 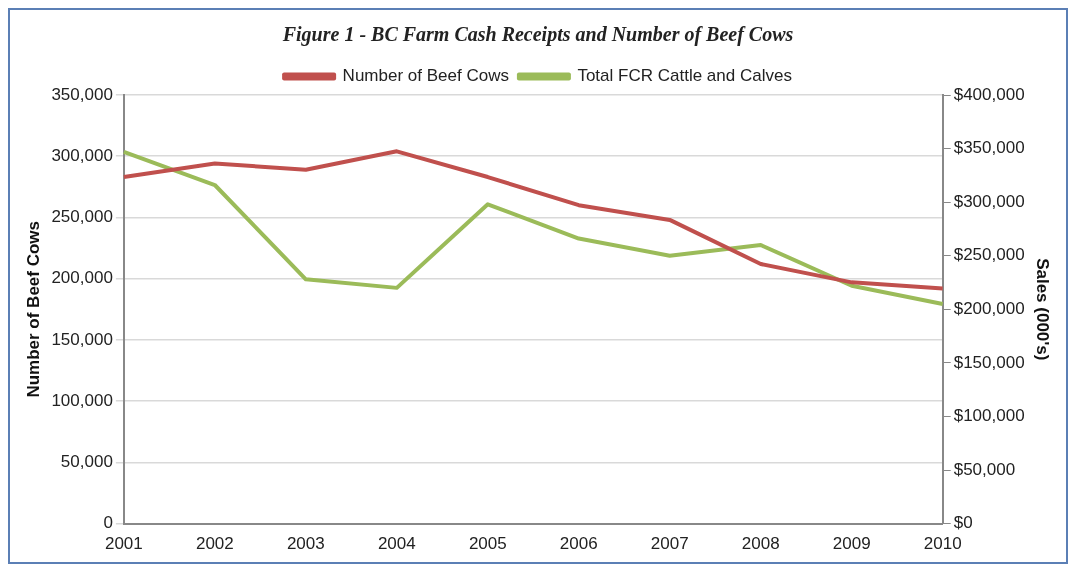 I want to click on x-tick-label: 2009, so click(x=851, y=544).